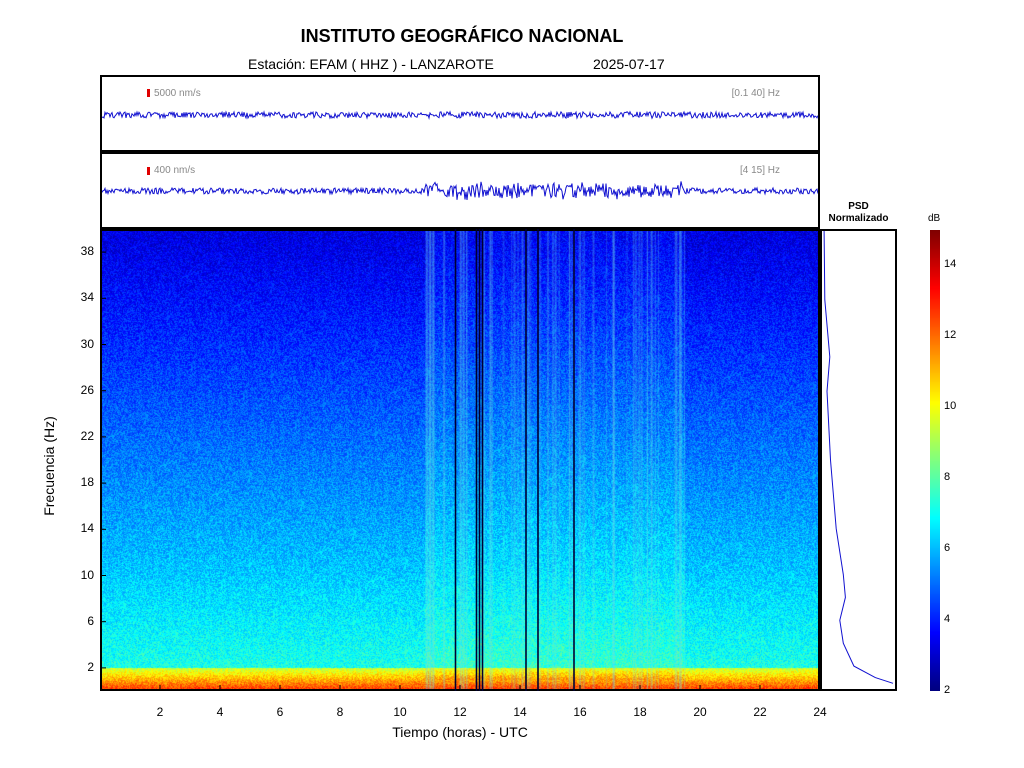  I want to click on x-tick-label: 8, so click(340, 712).